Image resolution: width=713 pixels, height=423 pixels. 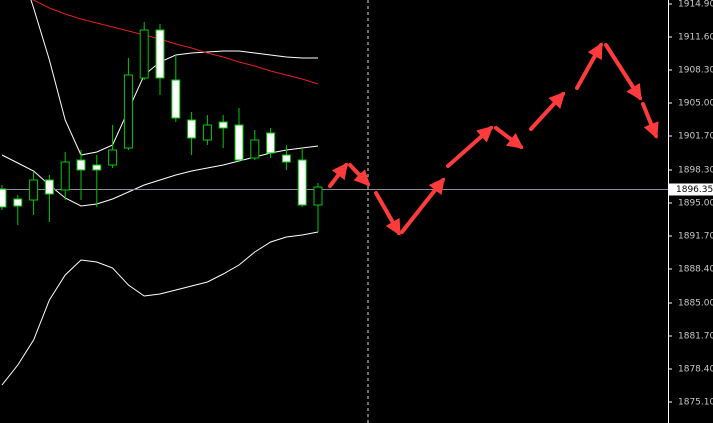 What do you see at coordinates (695, 270) in the screenshot?
I see `y-tick-label: 1888.40` at bounding box center [695, 270].